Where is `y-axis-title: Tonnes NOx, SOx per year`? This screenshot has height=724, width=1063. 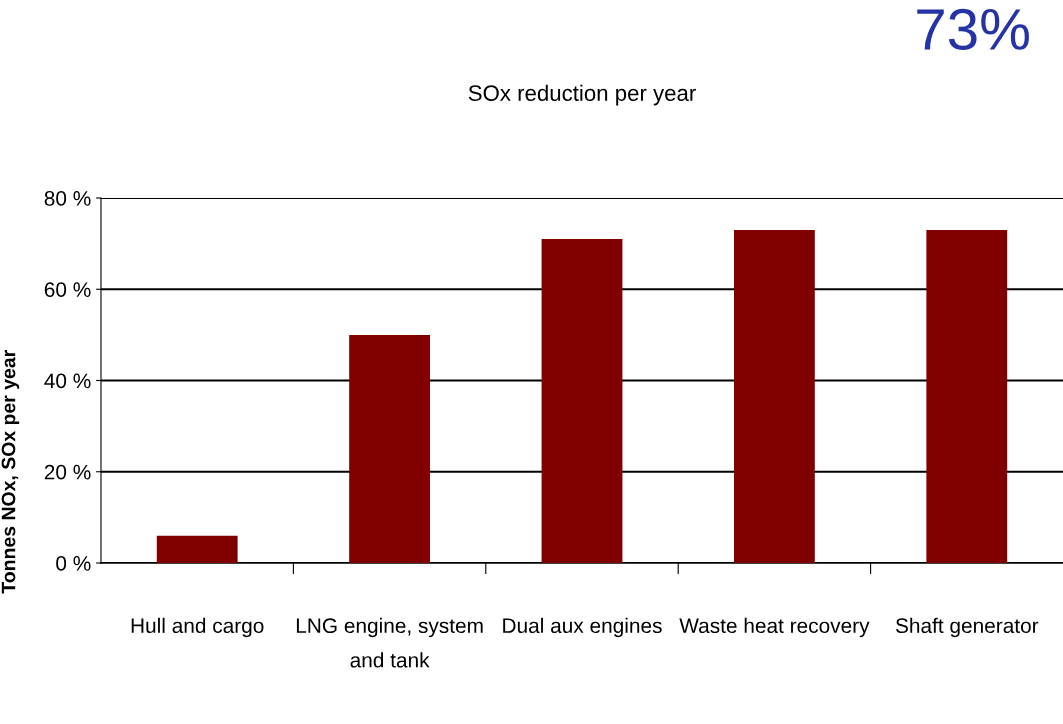 y-axis-title: Tonnes NOx, SOx per year is located at coordinates (10, 472).